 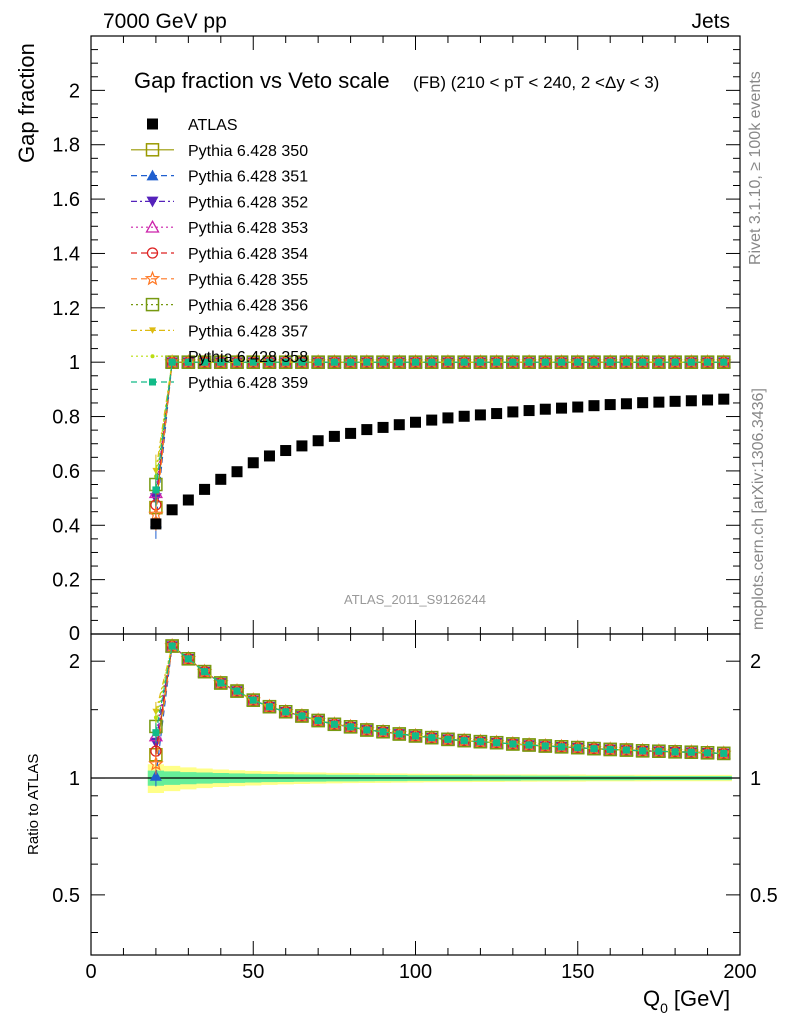 I want to click on legend-label: Pythia 6.428 352, so click(x=248, y=202).